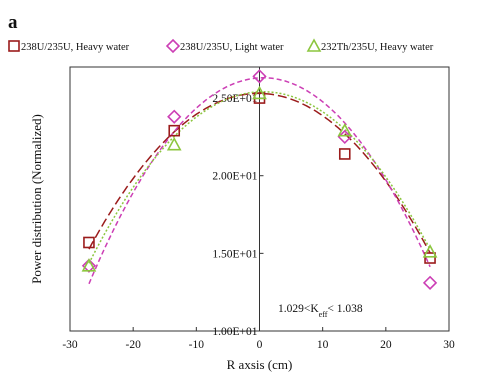 Image resolution: width=490 pixels, height=376 pixels. Describe the element at coordinates (260, 345) in the screenshot. I see `x-tick-label: 0` at that location.